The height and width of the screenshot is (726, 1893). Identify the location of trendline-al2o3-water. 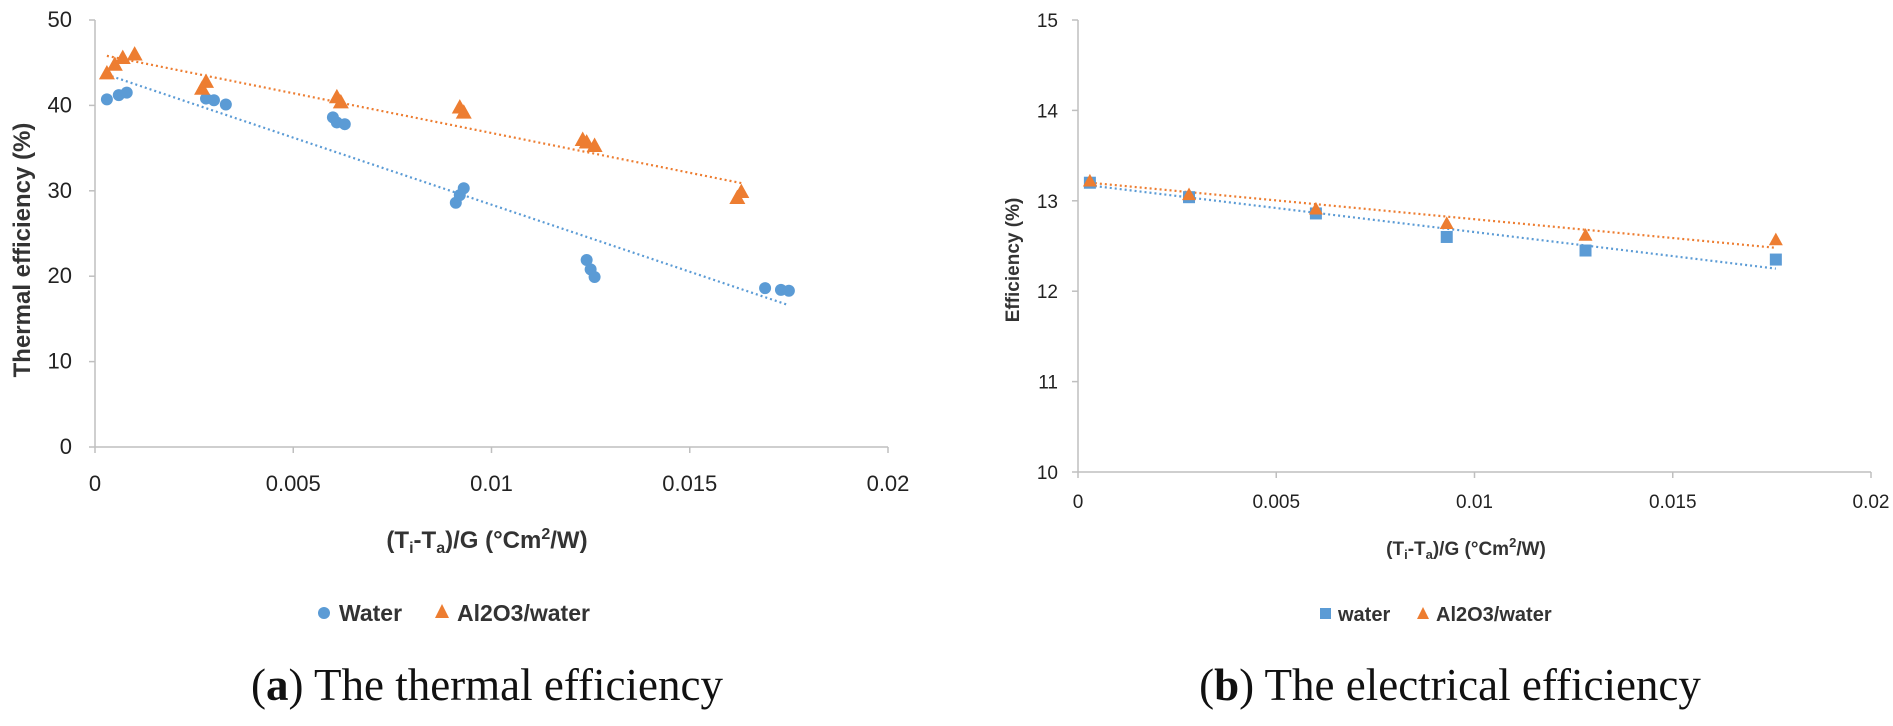
(424, 119).